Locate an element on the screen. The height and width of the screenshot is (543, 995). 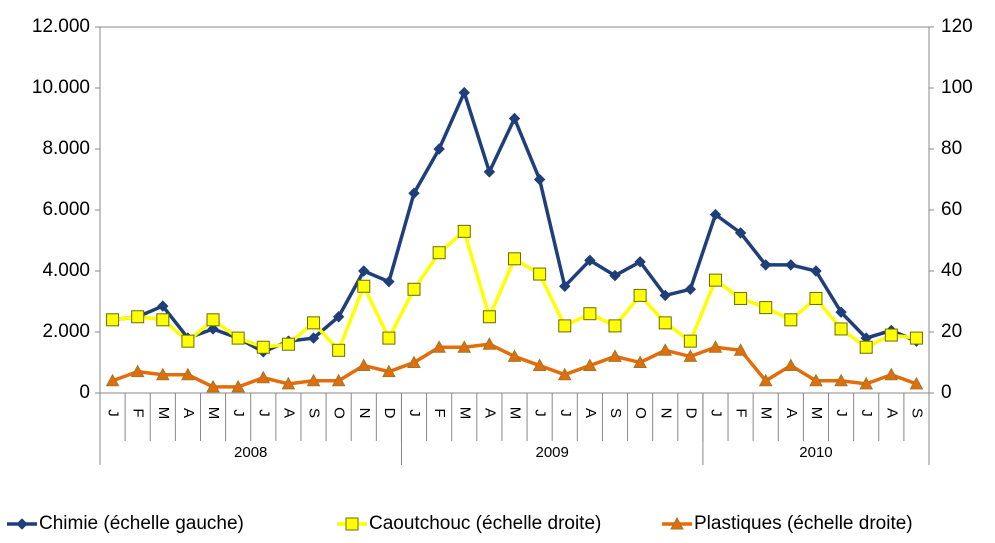
x-tick-label: F is located at coordinates (741, 412).